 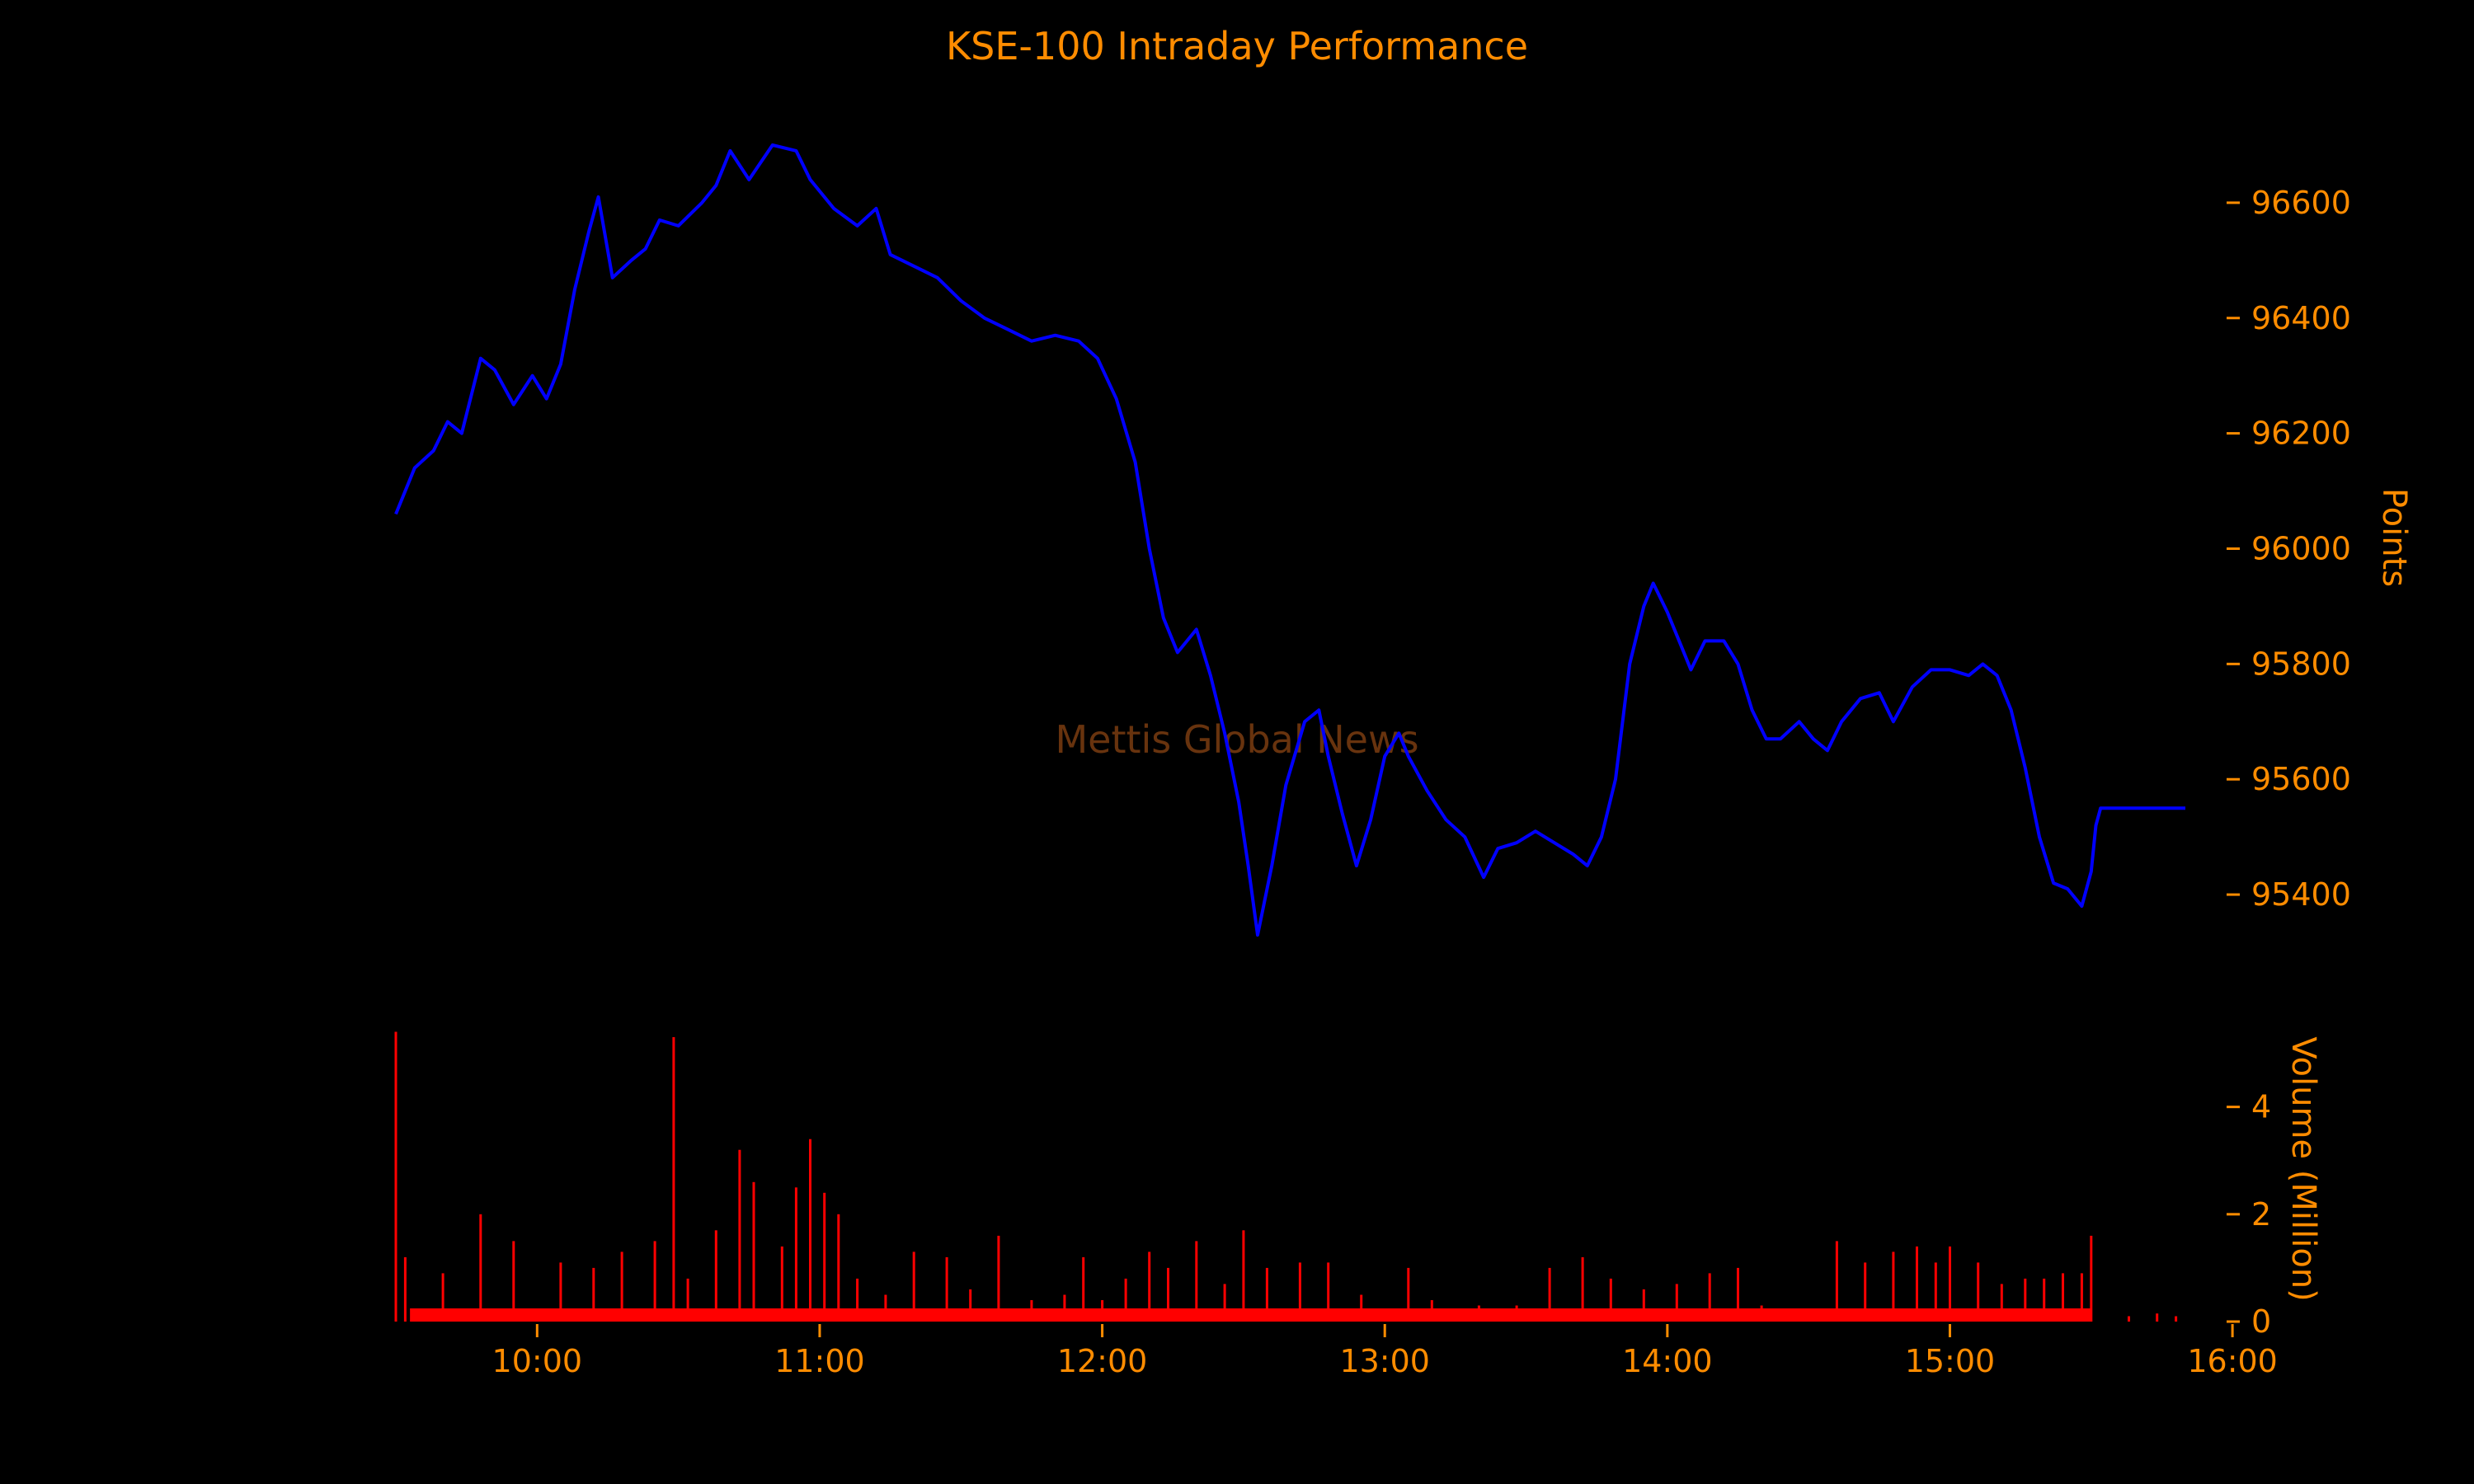 What do you see at coordinates (2249, 1214) in the screenshot?
I see `volume-axis: 4 2 0` at bounding box center [2249, 1214].